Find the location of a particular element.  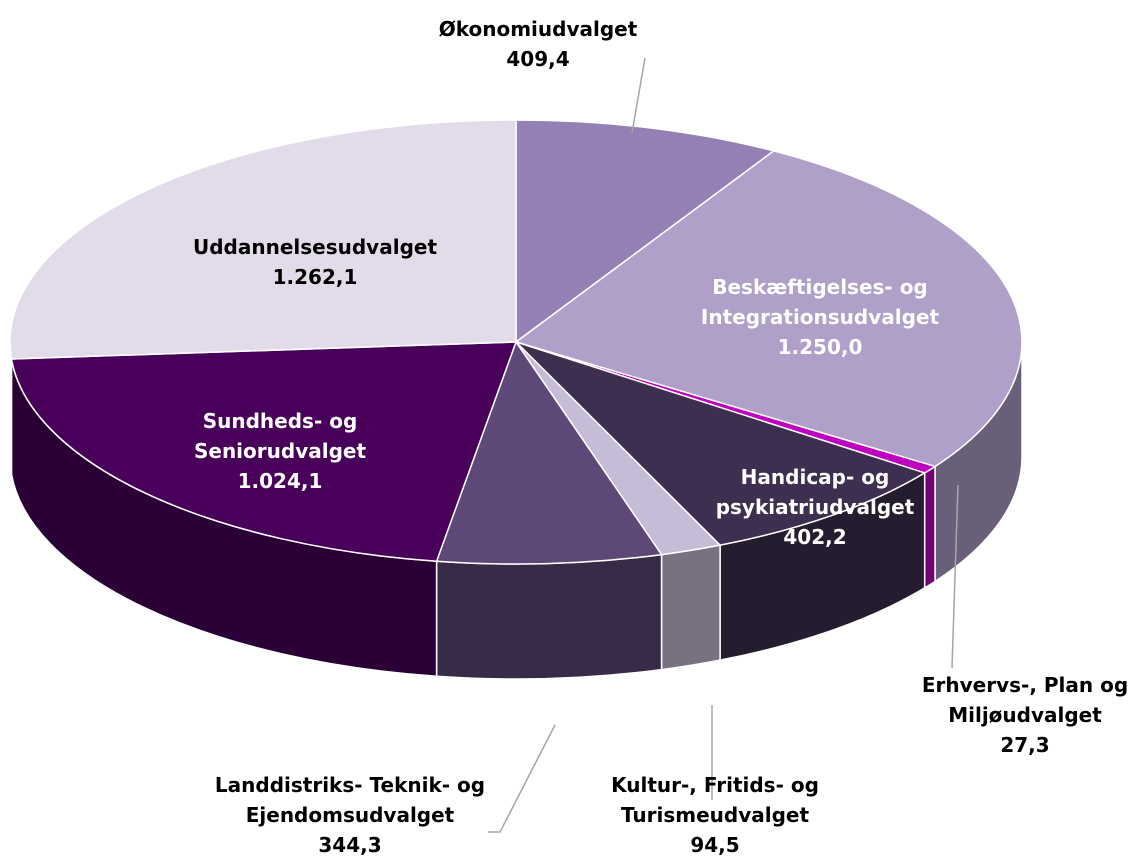

value-label: 344,3 is located at coordinates (350, 845).